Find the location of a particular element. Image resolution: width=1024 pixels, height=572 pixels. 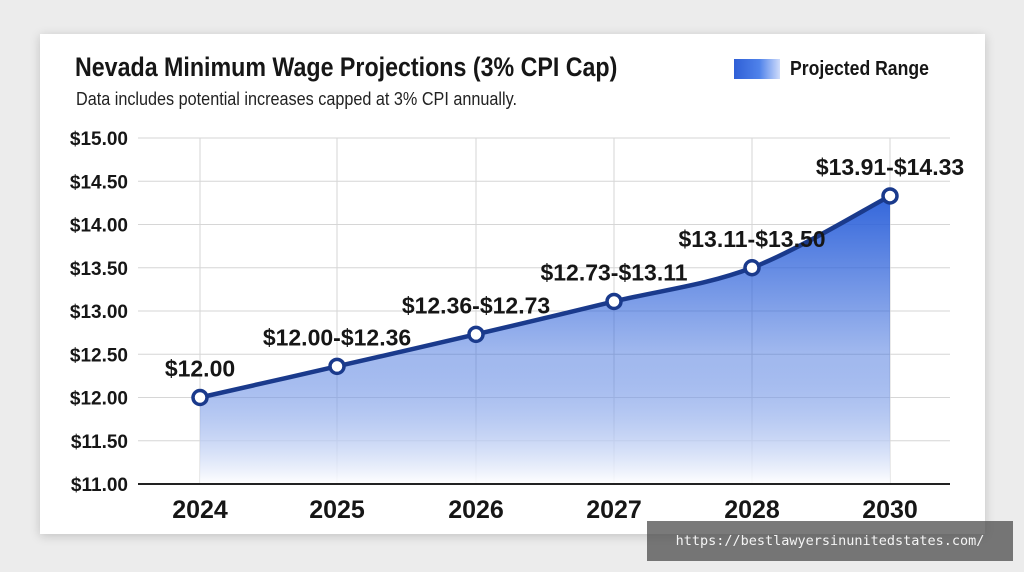

data-label: $13.11-$13.50 is located at coordinates (751, 239).